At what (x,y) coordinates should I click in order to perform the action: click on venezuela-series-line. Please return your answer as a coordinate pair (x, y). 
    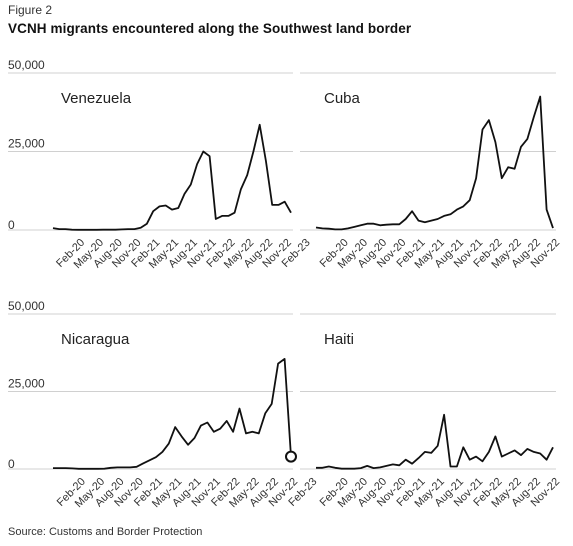
    Looking at the image, I should click on (172, 177).